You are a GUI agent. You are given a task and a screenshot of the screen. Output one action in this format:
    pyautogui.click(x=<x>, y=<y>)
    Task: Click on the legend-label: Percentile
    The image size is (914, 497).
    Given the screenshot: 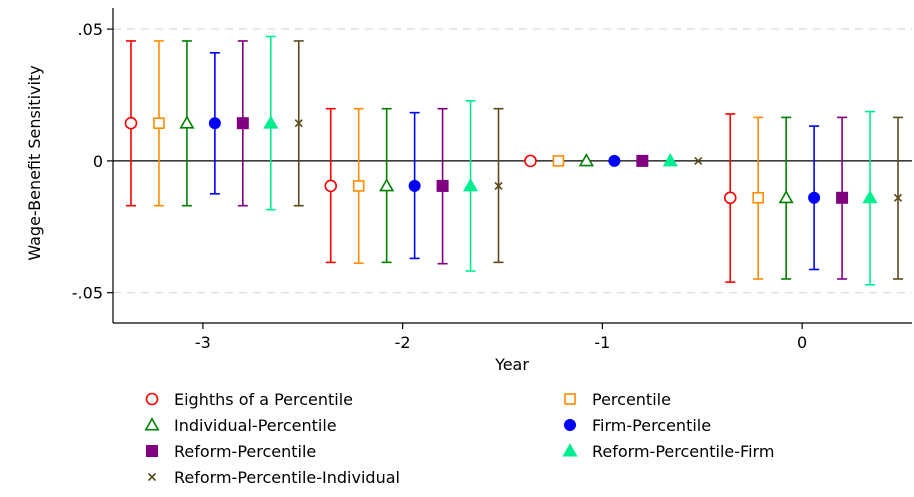 What is the action you would take?
    pyautogui.click(x=631, y=399)
    